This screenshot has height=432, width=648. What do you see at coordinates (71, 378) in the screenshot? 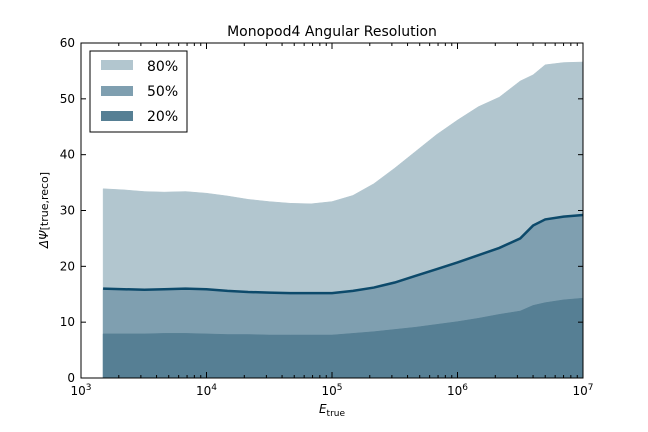
I see `y-tick-label: 0` at bounding box center [71, 378].